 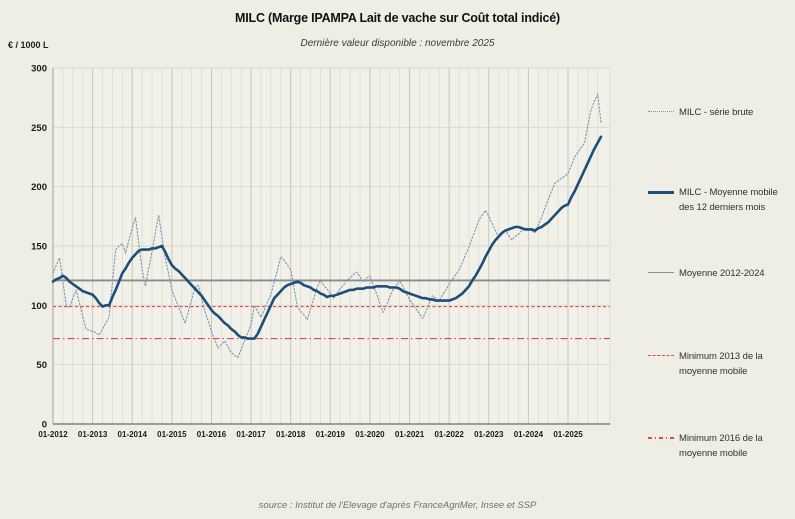 What do you see at coordinates (716, 112) in the screenshot?
I see `legend-label: MILC - série brute` at bounding box center [716, 112].